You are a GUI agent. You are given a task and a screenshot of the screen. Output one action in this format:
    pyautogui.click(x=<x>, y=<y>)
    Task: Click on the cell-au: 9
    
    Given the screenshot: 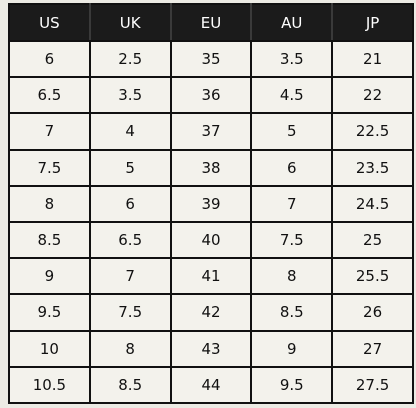 What is the action you would take?
    pyautogui.click(x=292, y=348)
    